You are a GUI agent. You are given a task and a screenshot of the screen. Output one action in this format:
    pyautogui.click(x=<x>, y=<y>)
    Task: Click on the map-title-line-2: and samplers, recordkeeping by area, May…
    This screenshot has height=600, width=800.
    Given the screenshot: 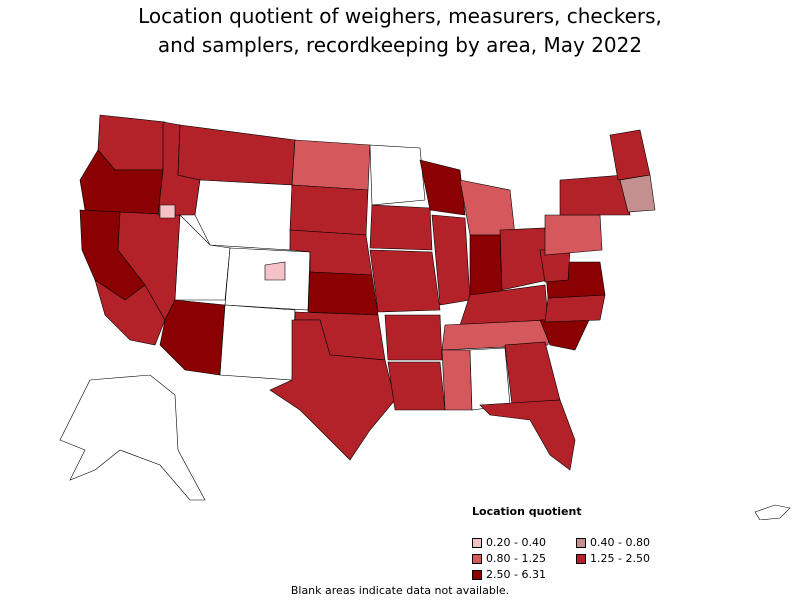 What is the action you would take?
    pyautogui.click(x=400, y=45)
    